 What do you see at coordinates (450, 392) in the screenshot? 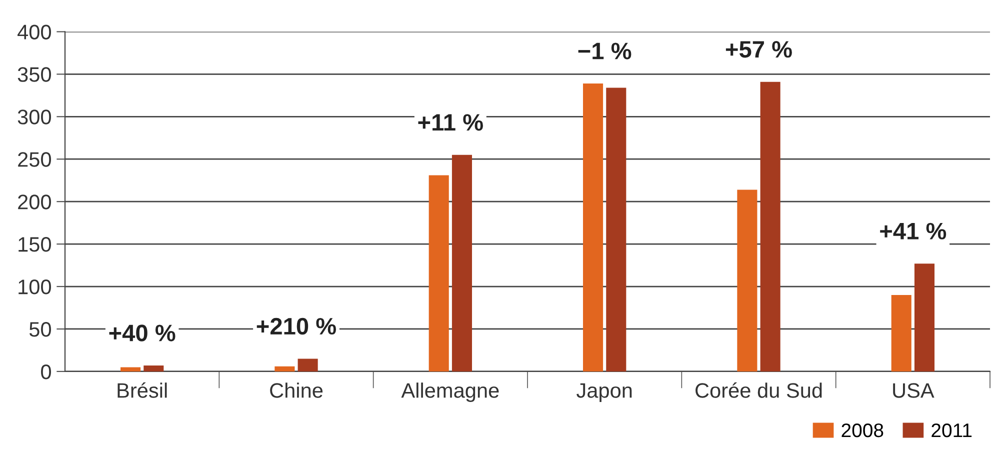
I see `x-tick-label: Allemagne` at bounding box center [450, 392].